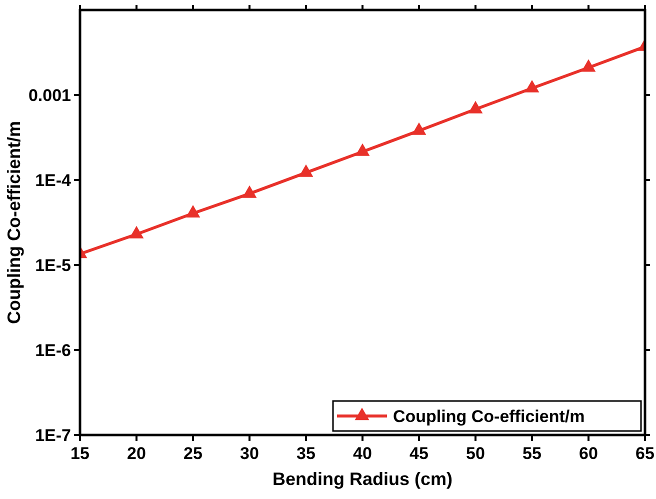  I want to click on x-axis-title: Bending Radius (cm), so click(362, 479).